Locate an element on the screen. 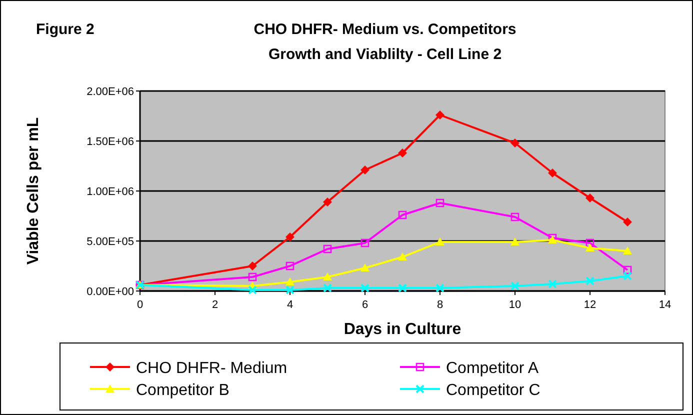 This screenshot has height=415, width=693. chart-title: CHO DHFR- Medium vs. Competitors is located at coordinates (385, 29).